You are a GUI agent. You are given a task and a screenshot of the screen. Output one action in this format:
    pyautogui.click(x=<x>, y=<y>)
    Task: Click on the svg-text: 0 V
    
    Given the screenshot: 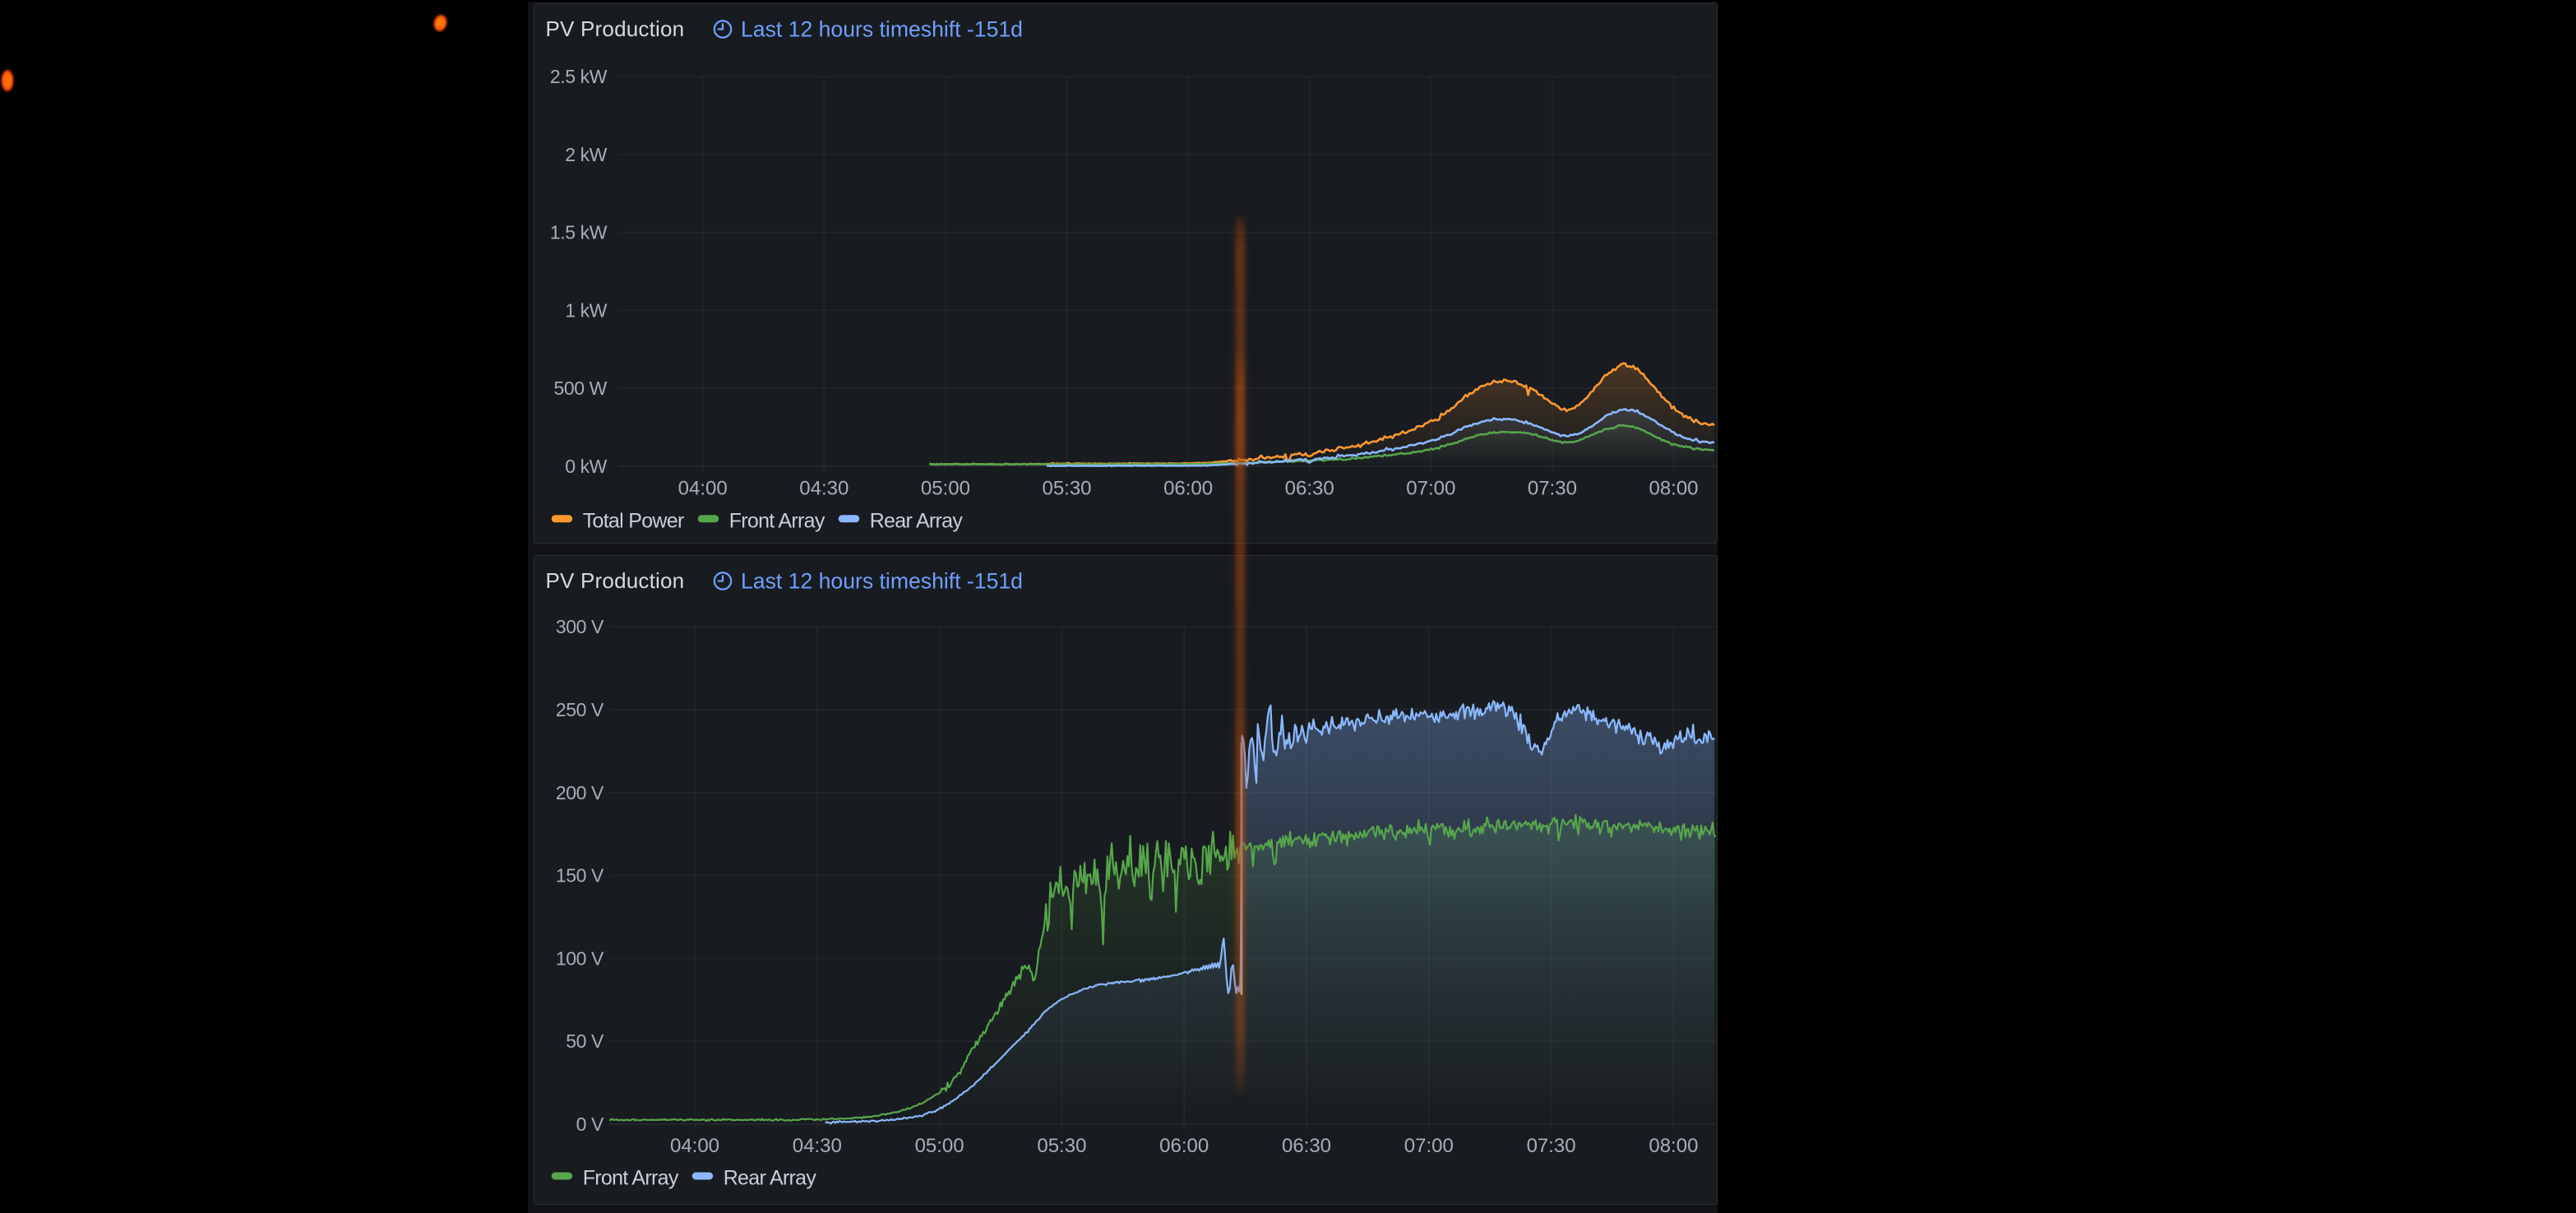 What is the action you would take?
    pyautogui.click(x=590, y=1124)
    